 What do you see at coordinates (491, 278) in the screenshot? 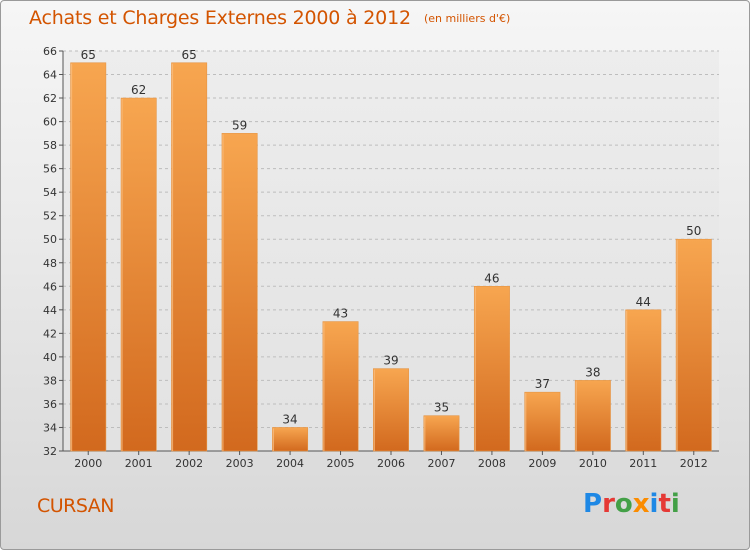
I see `data-label: 46` at bounding box center [491, 278].